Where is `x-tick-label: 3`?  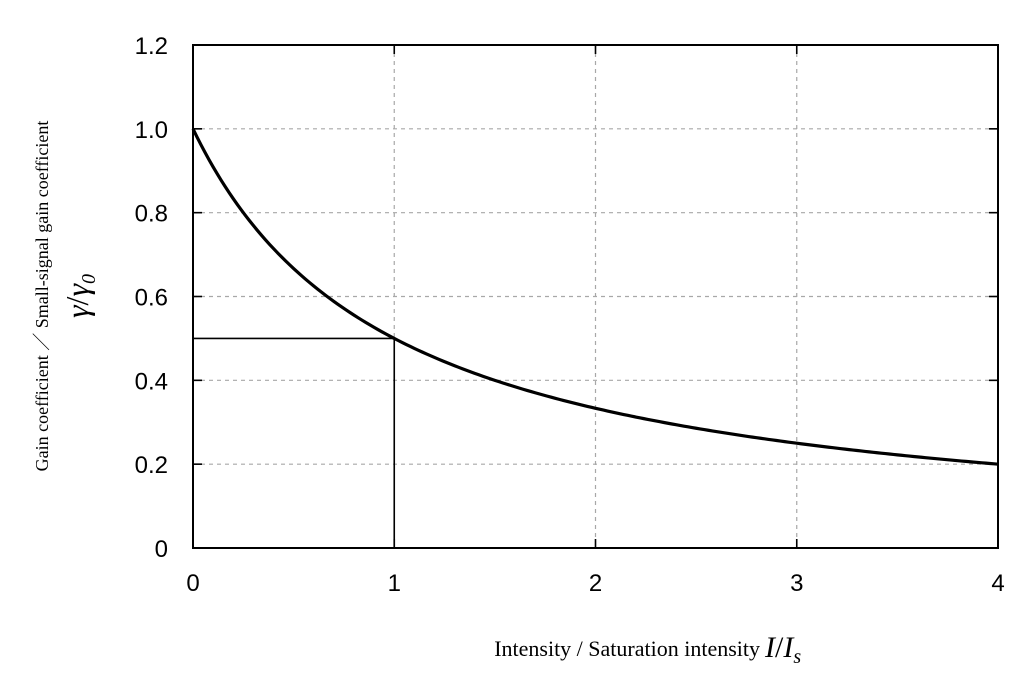 x-tick-label: 3 is located at coordinates (796, 583).